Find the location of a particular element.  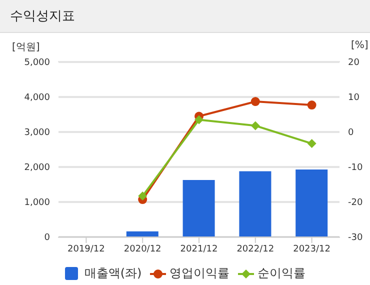

chart-title: 수익성지표 is located at coordinates (185, 16).